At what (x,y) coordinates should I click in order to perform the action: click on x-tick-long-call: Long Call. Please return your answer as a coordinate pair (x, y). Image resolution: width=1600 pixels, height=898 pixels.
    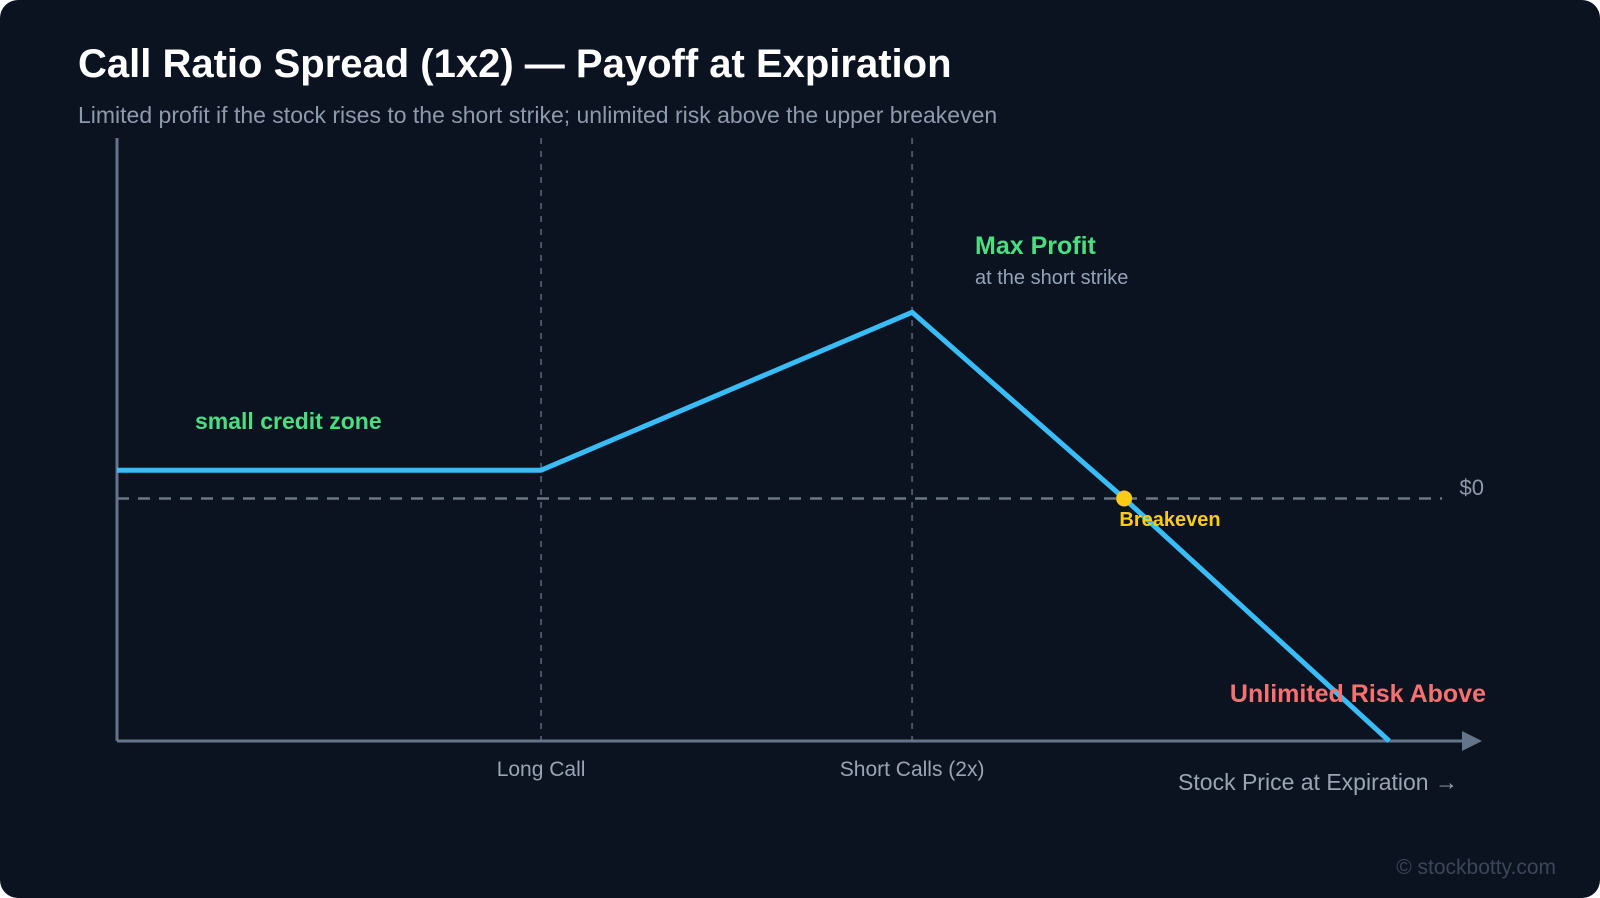
    Looking at the image, I should click on (541, 769).